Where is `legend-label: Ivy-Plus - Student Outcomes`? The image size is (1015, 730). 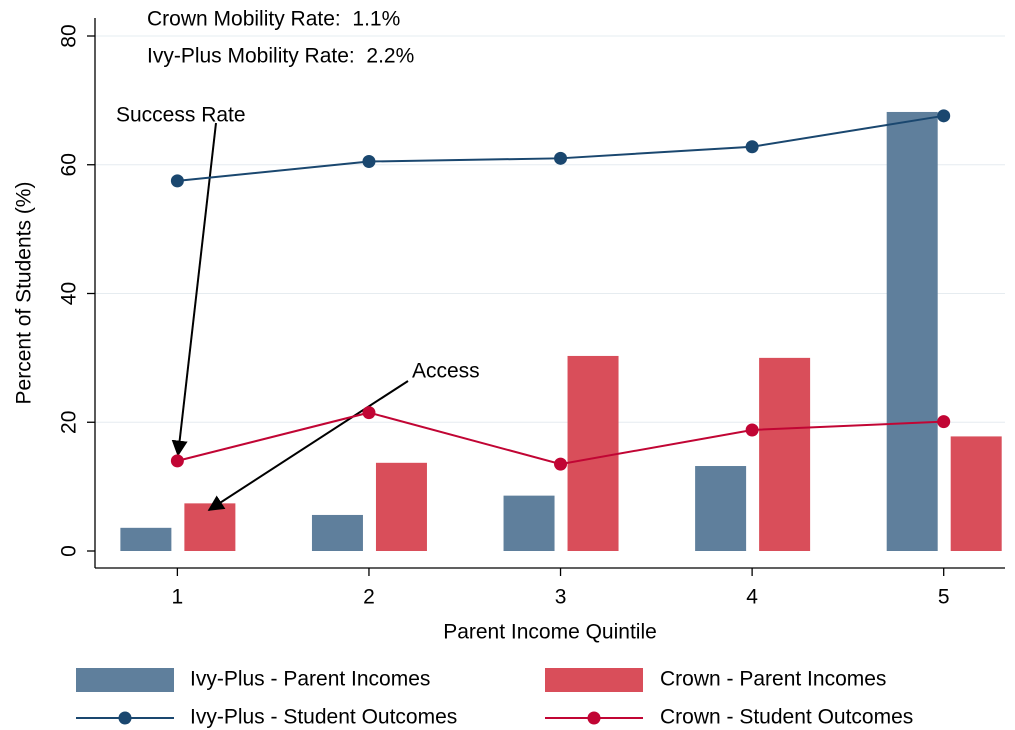
legend-label: Ivy-Plus - Student Outcomes is located at coordinates (323, 717).